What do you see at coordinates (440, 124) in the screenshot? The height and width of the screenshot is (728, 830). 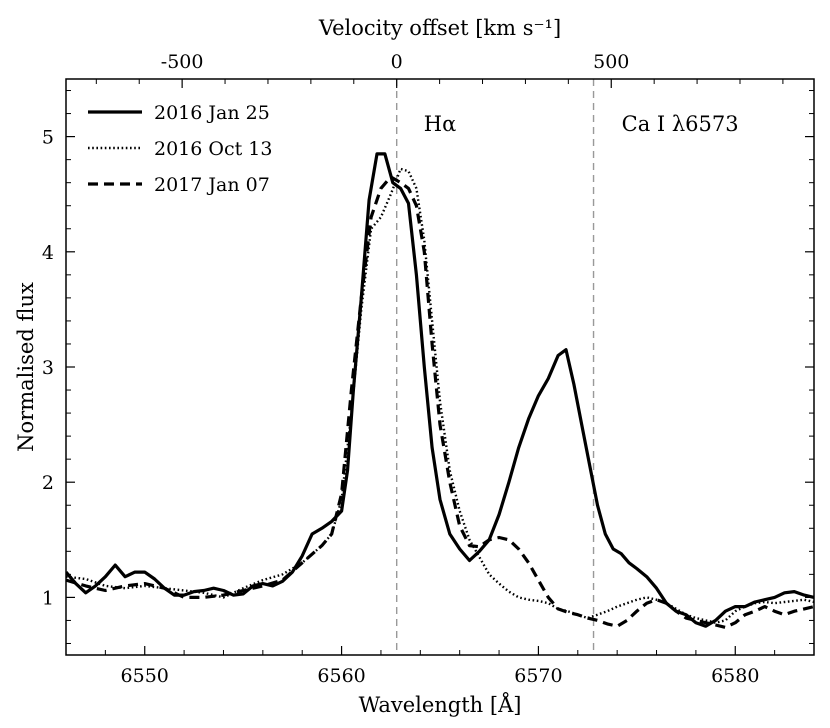 I see `annotation-0: Hα` at bounding box center [440, 124].